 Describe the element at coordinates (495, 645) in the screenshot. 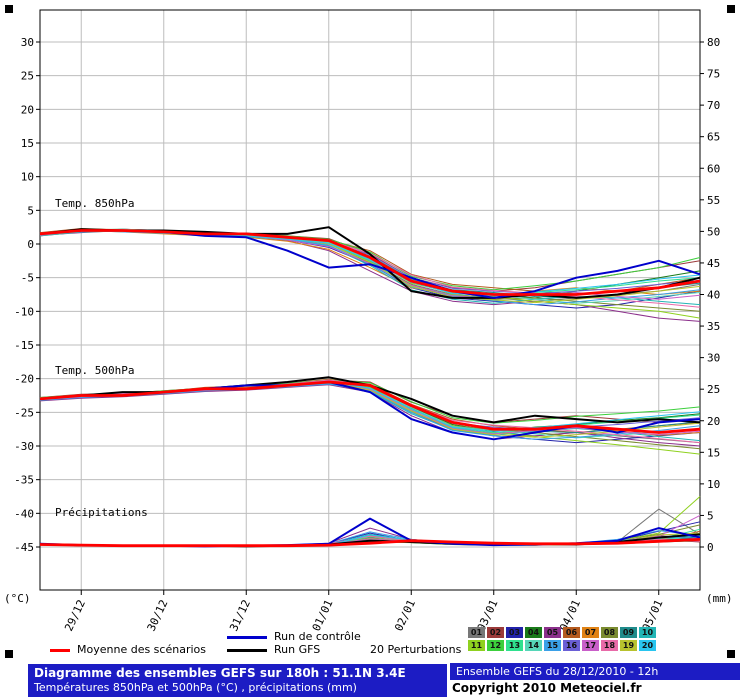

I see `perturbation-chip: 12` at that location.